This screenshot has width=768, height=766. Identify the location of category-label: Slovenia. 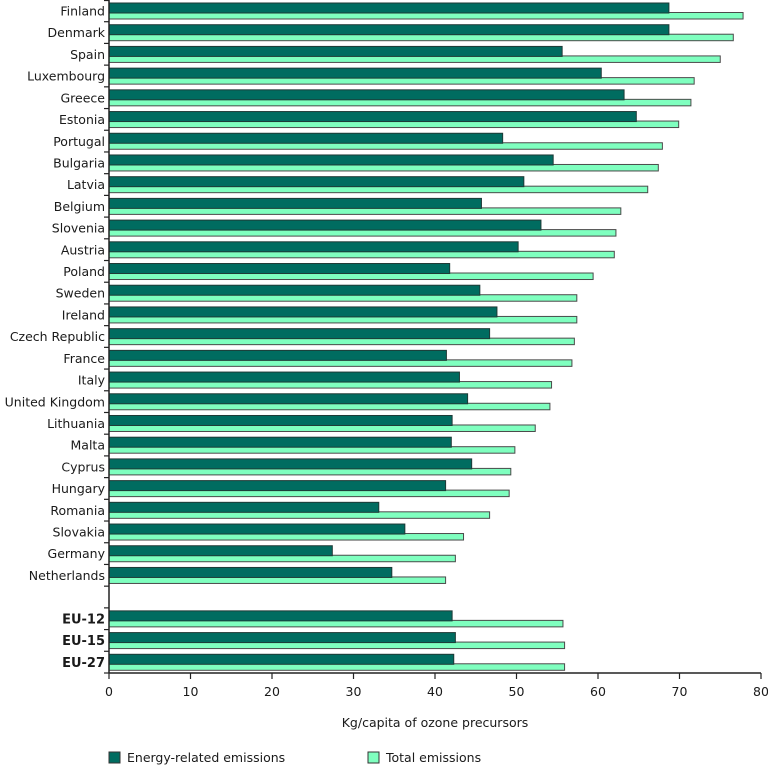
(78, 228).